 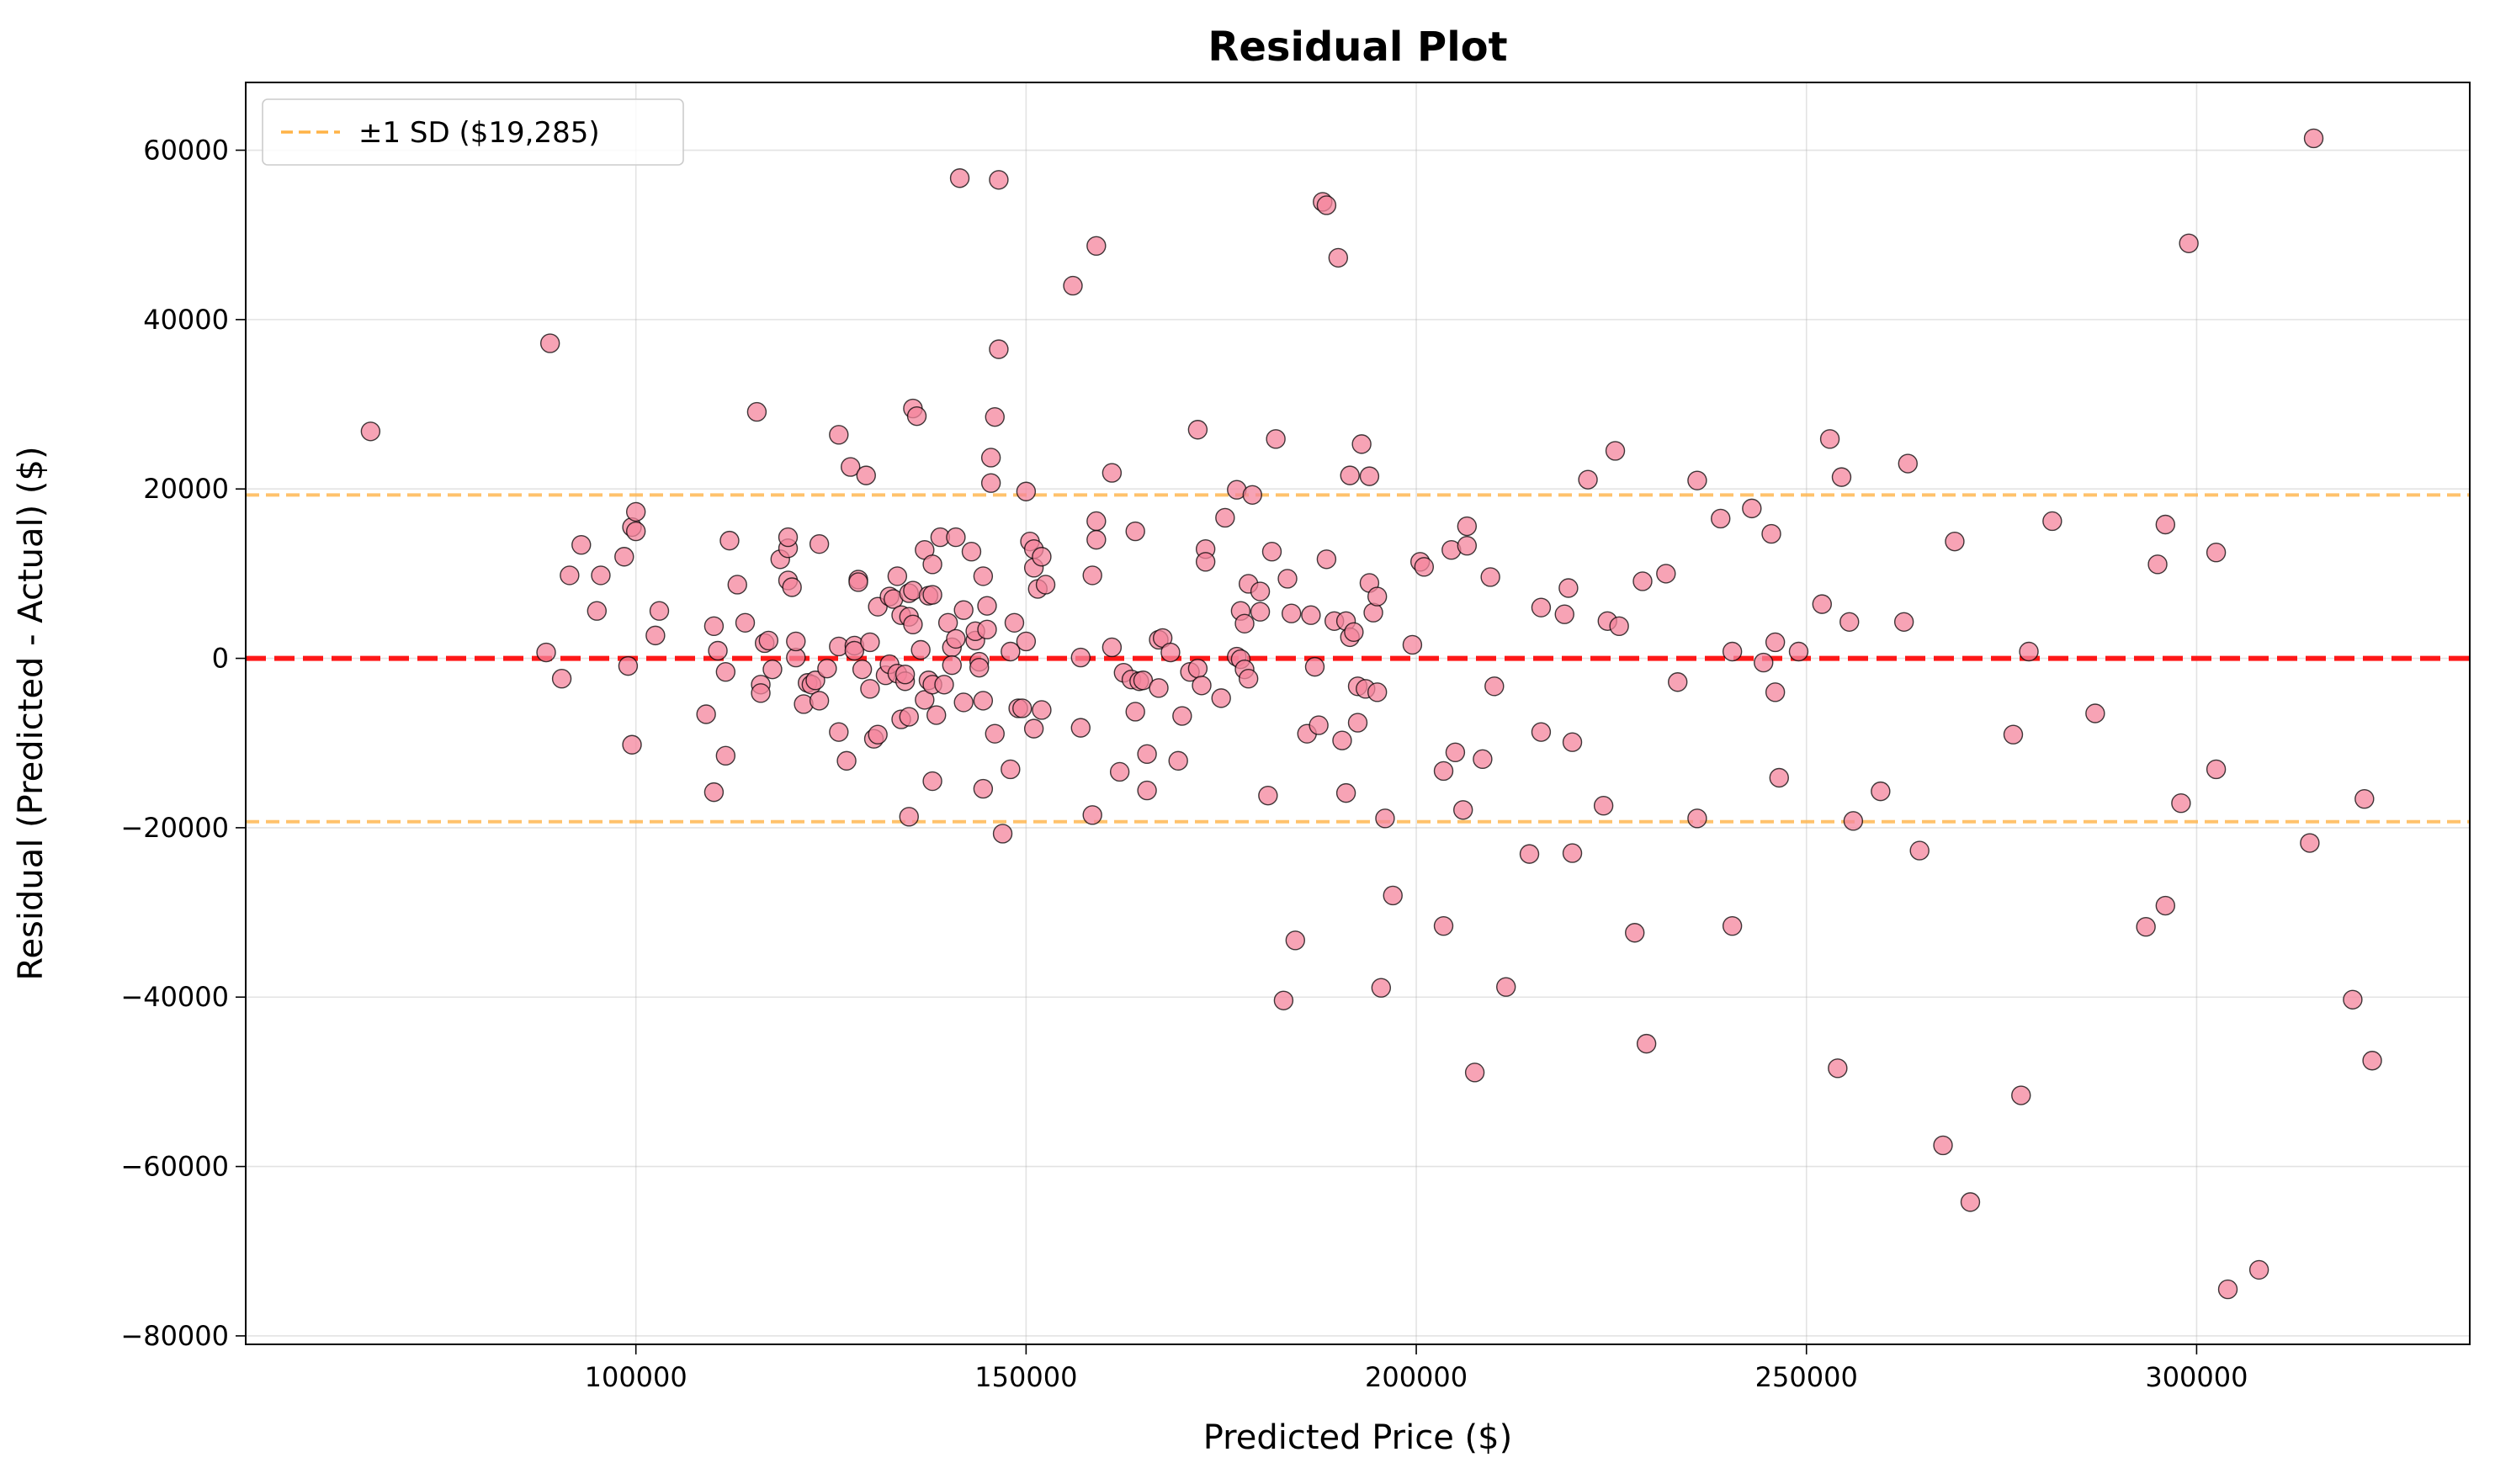 What do you see at coordinates (220, 659) in the screenshot?
I see `y-tick-label: 0` at bounding box center [220, 659].